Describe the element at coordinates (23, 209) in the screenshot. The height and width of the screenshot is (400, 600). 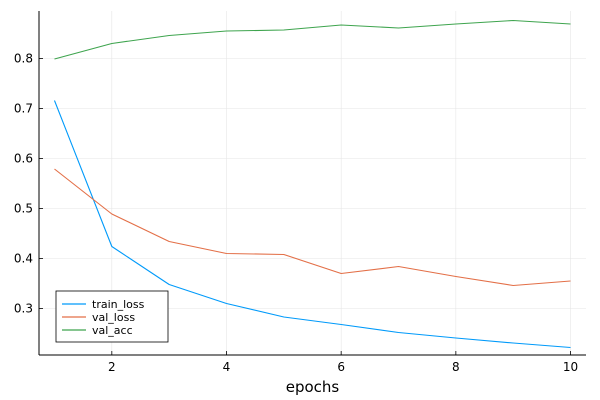
I see `y-tick-label: 0.5` at that location.